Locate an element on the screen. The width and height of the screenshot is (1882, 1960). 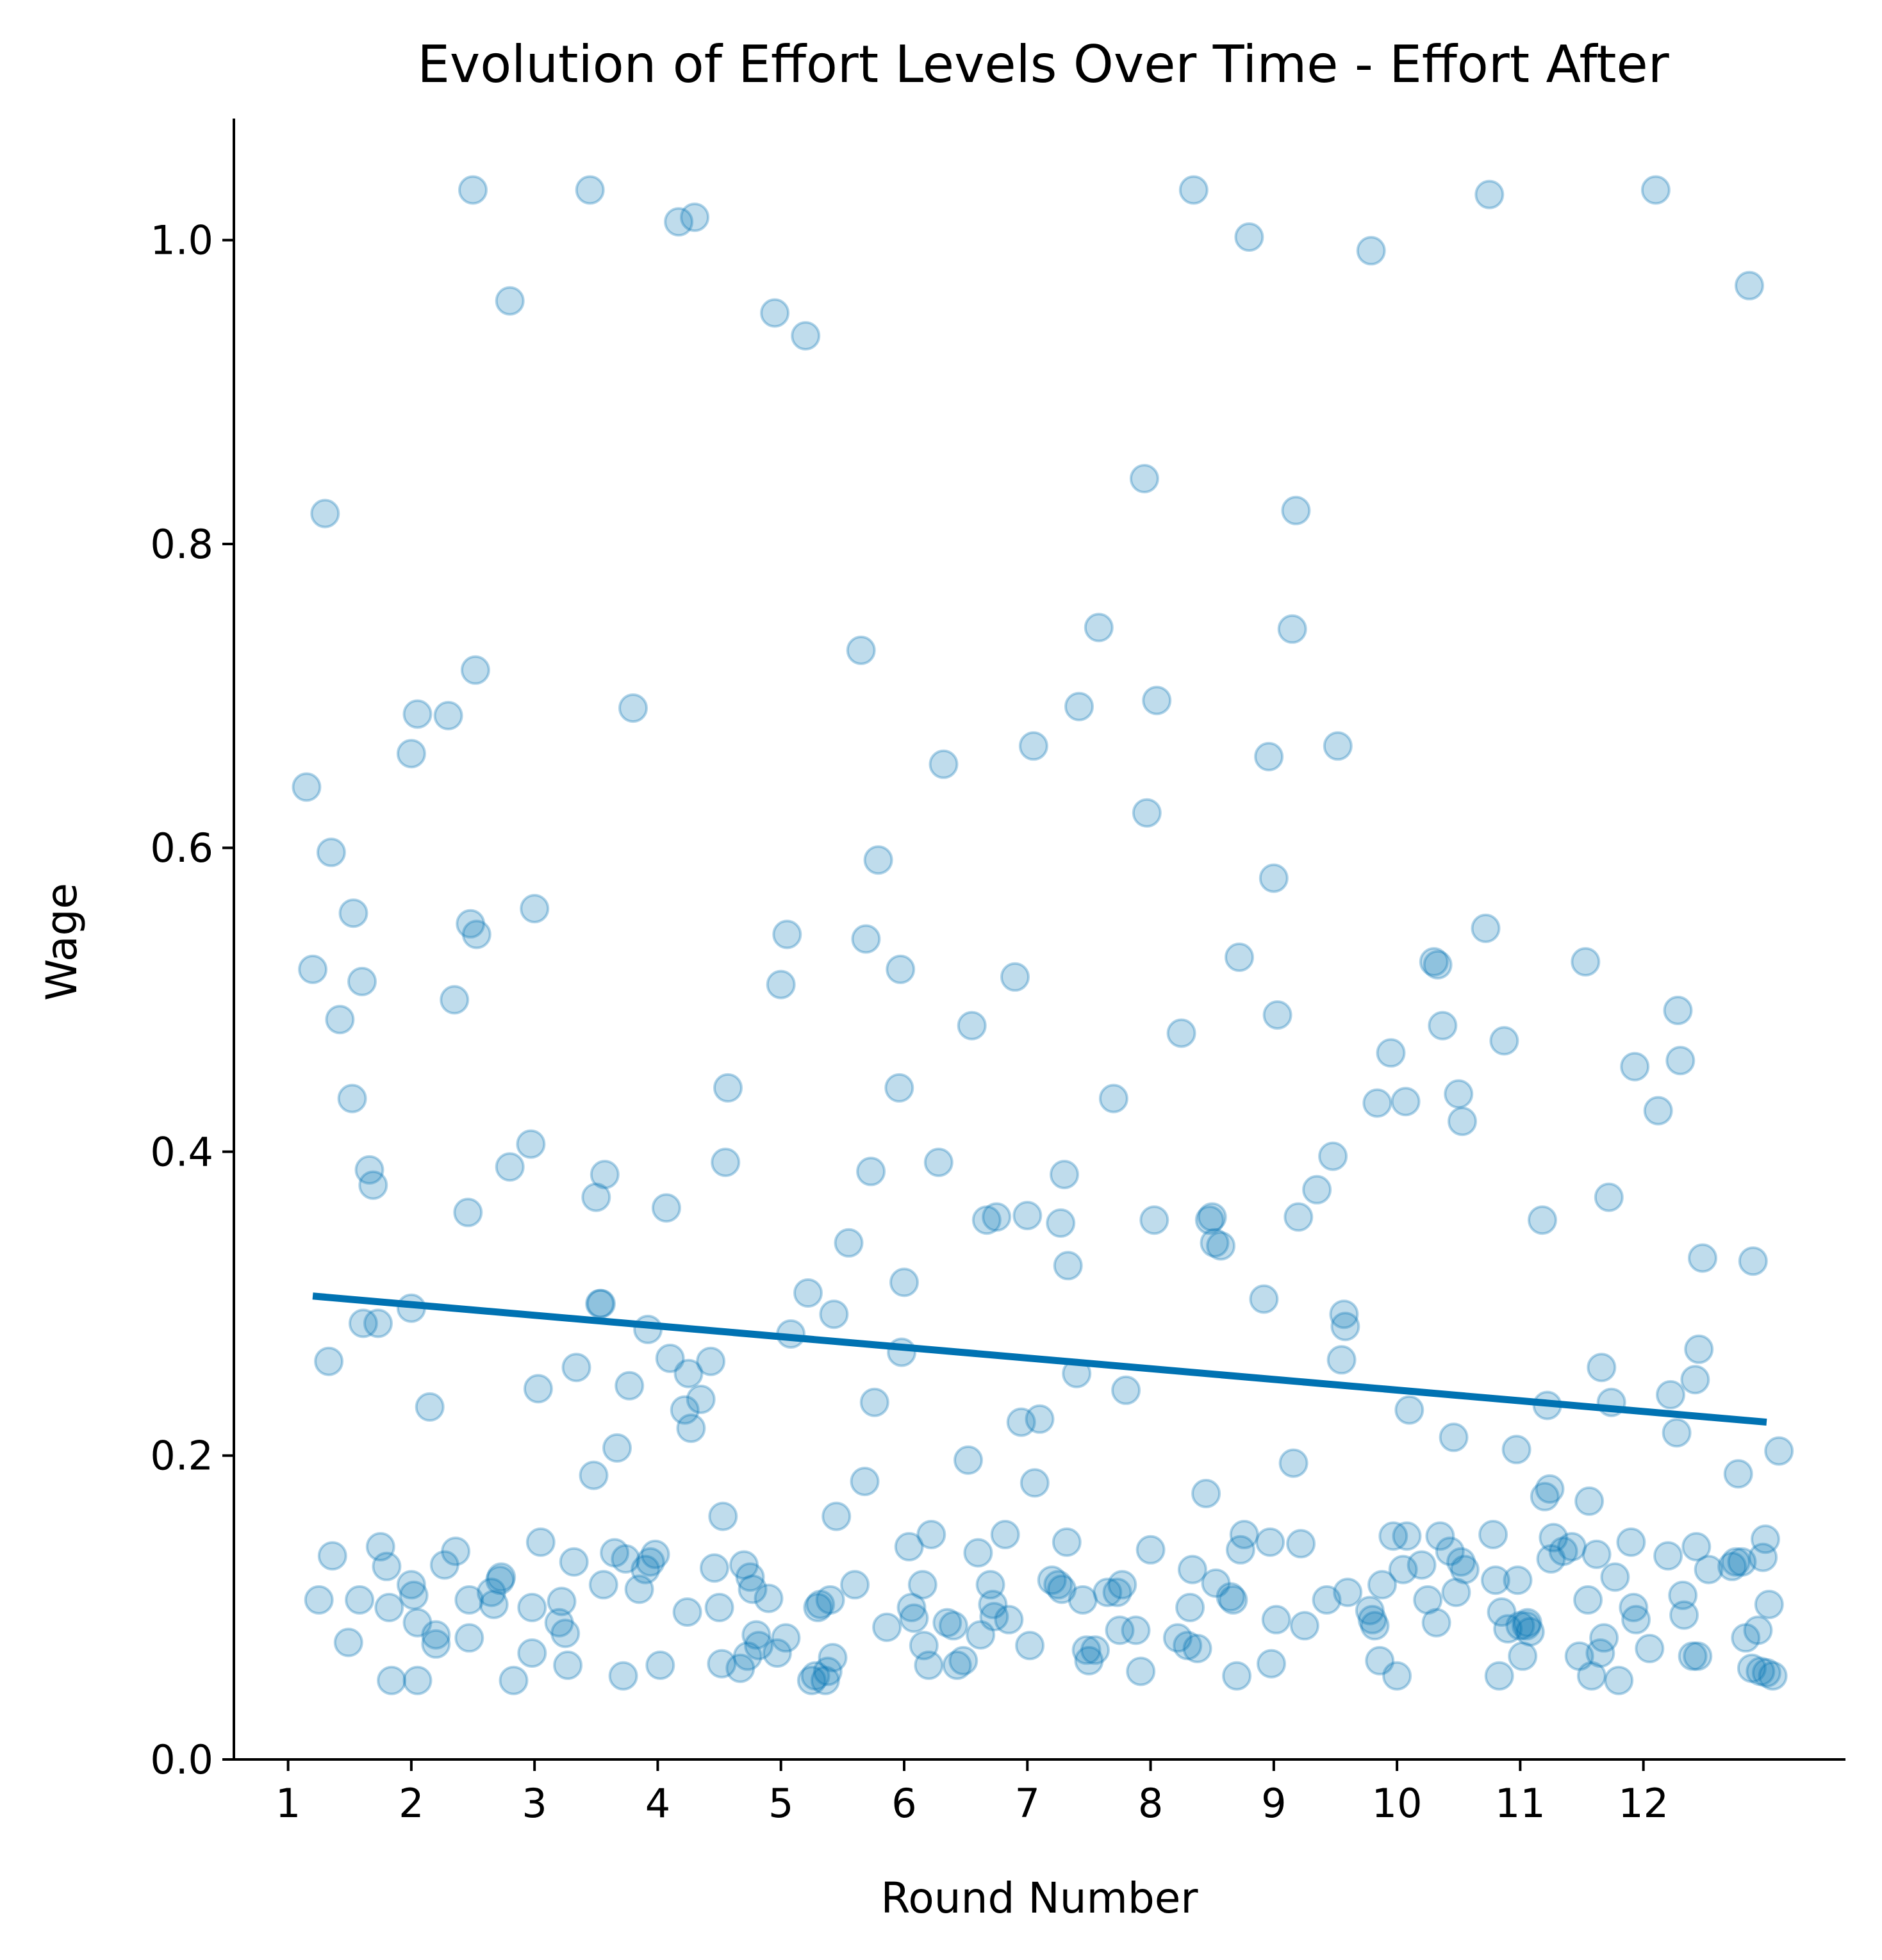
x-tick-label: 8 is located at coordinates (1151, 1804).